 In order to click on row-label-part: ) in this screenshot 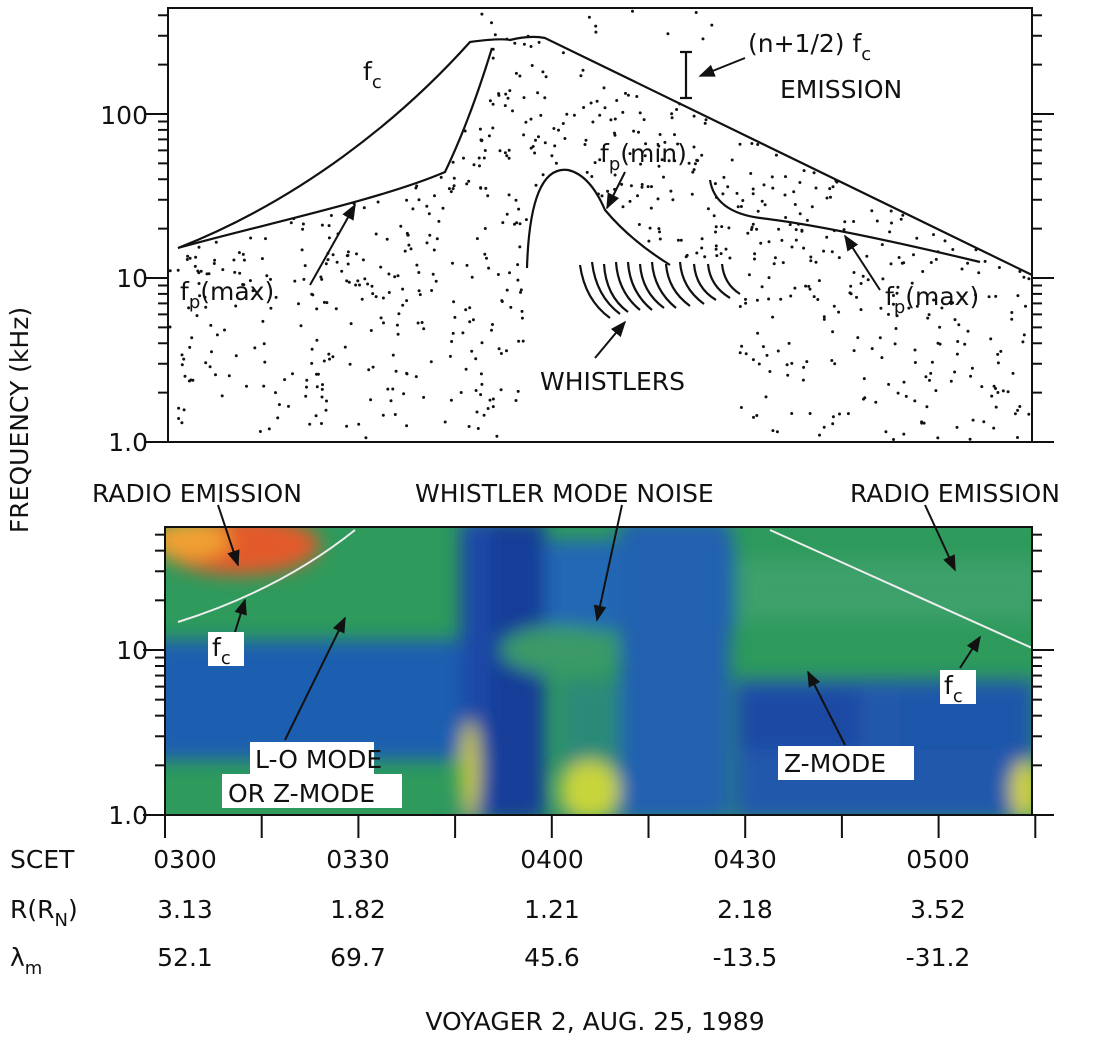, I will do `click(73, 909)`.